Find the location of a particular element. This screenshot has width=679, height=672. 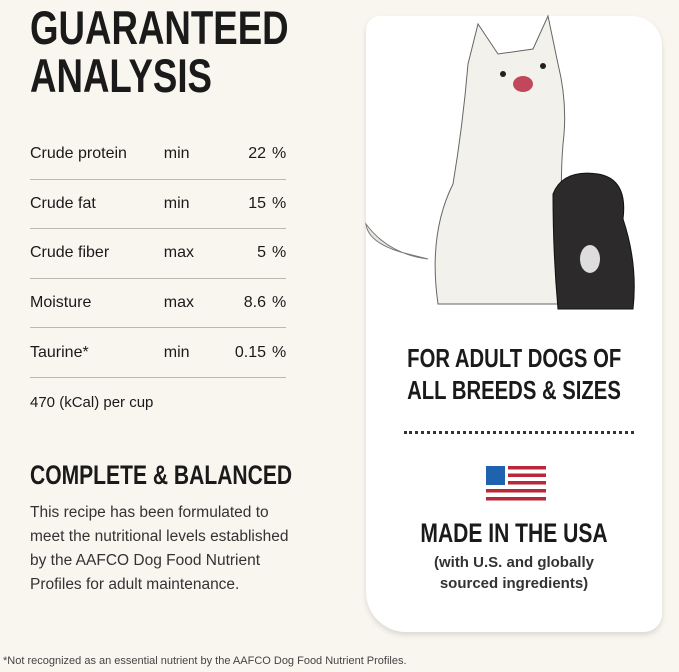

title-line: GUARANTEED is located at coordinates (159, 27).